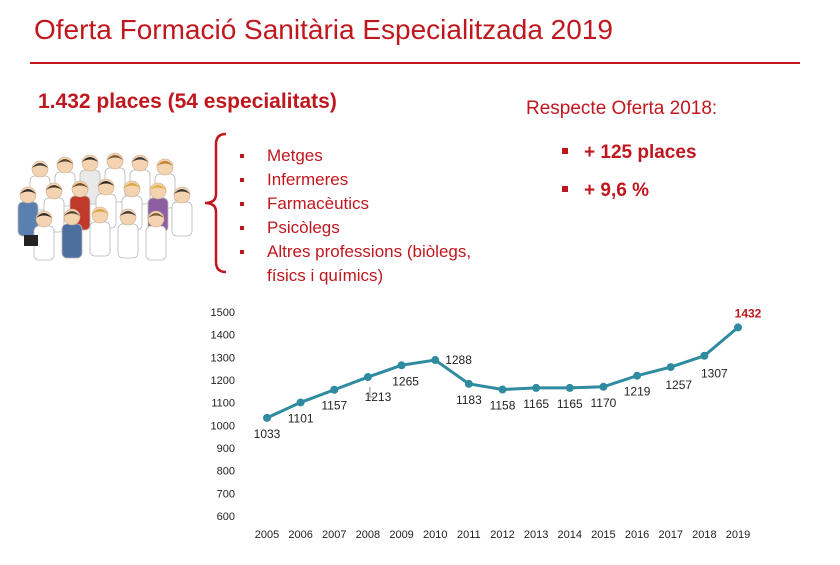 This screenshot has height=565, width=840. What do you see at coordinates (223, 404) in the screenshot?
I see `y-tick-label: 1100` at bounding box center [223, 404].